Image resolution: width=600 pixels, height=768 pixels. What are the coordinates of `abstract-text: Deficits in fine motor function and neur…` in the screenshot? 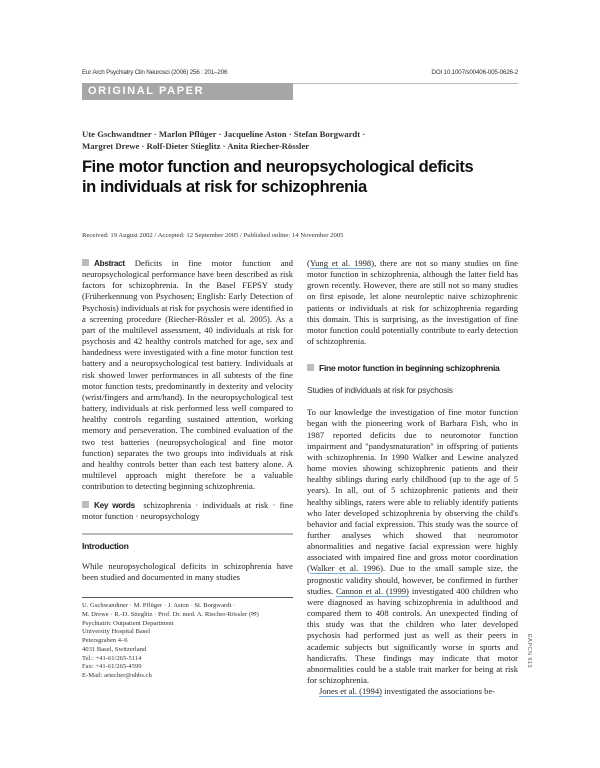 It's located at (187, 375).